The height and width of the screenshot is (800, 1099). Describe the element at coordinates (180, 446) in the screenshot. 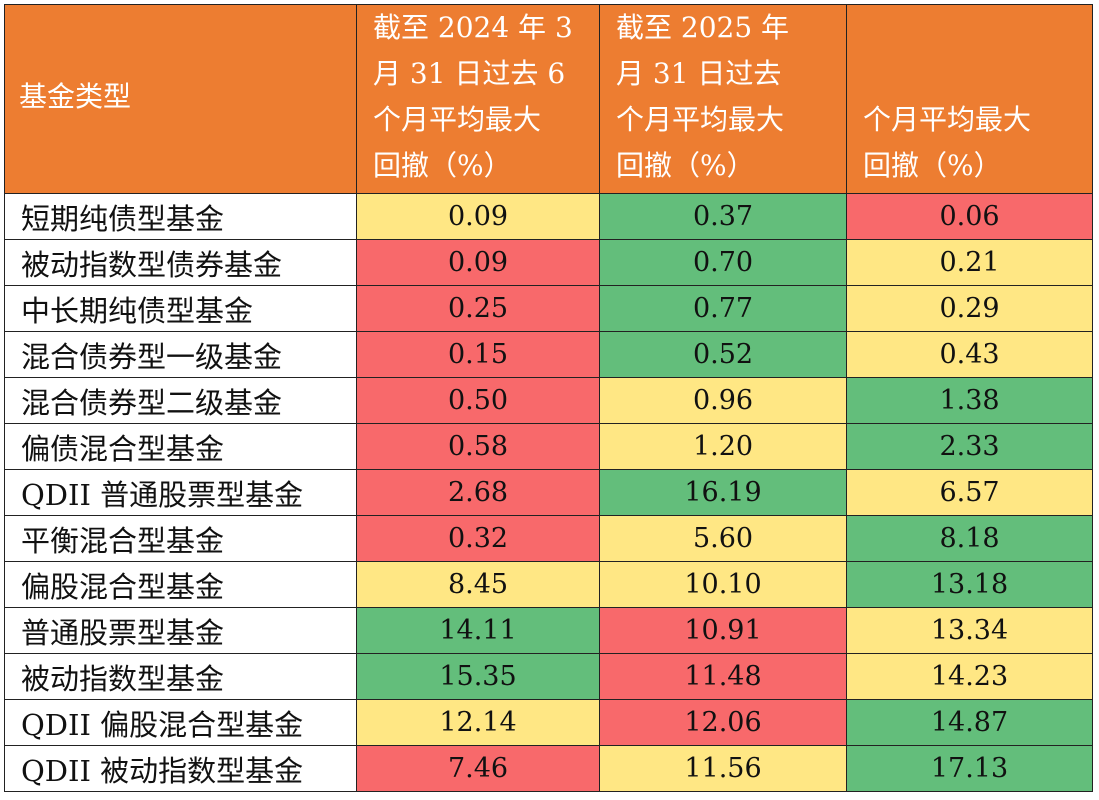

I see `fund-type-cell: 偏债混合型基金` at that location.